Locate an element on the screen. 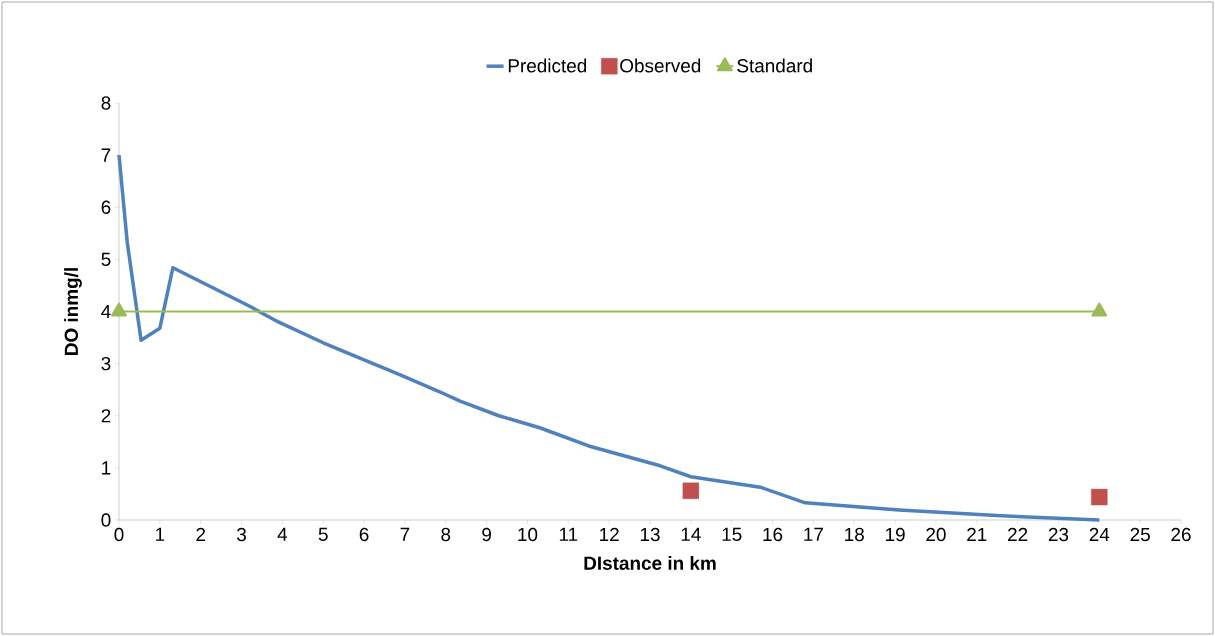 The image size is (1215, 636). y-tick-label: 6 is located at coordinates (106, 207).